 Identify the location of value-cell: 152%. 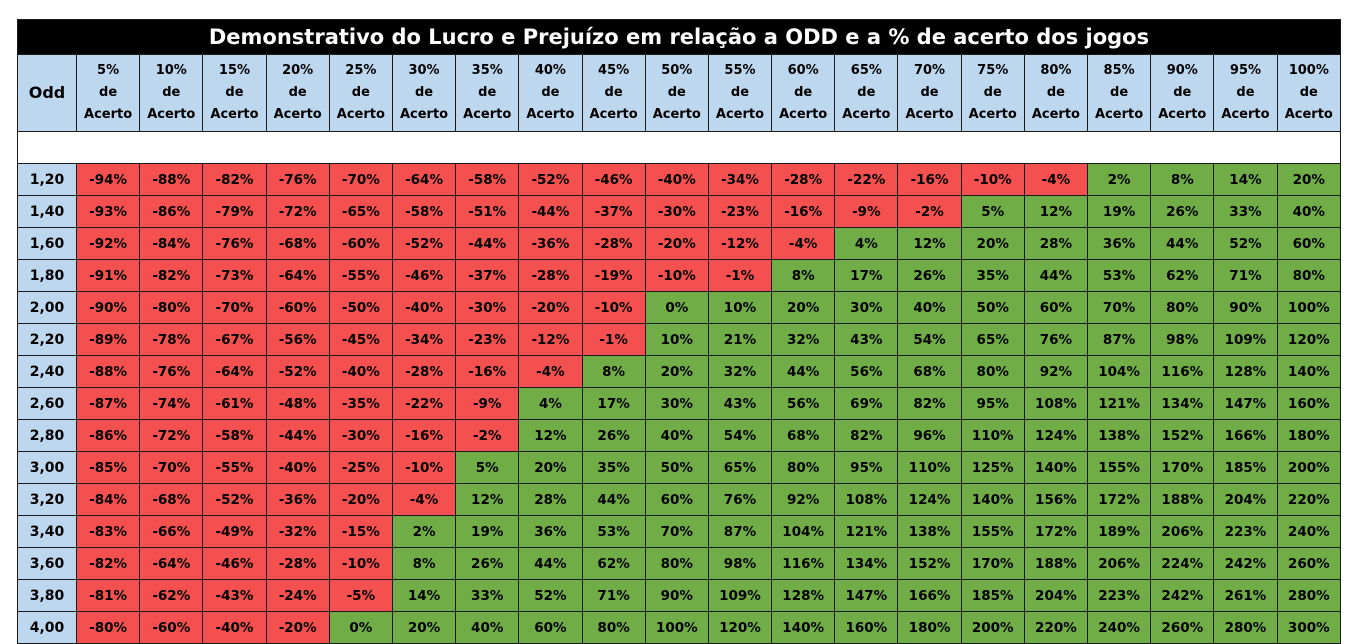
(1182, 435).